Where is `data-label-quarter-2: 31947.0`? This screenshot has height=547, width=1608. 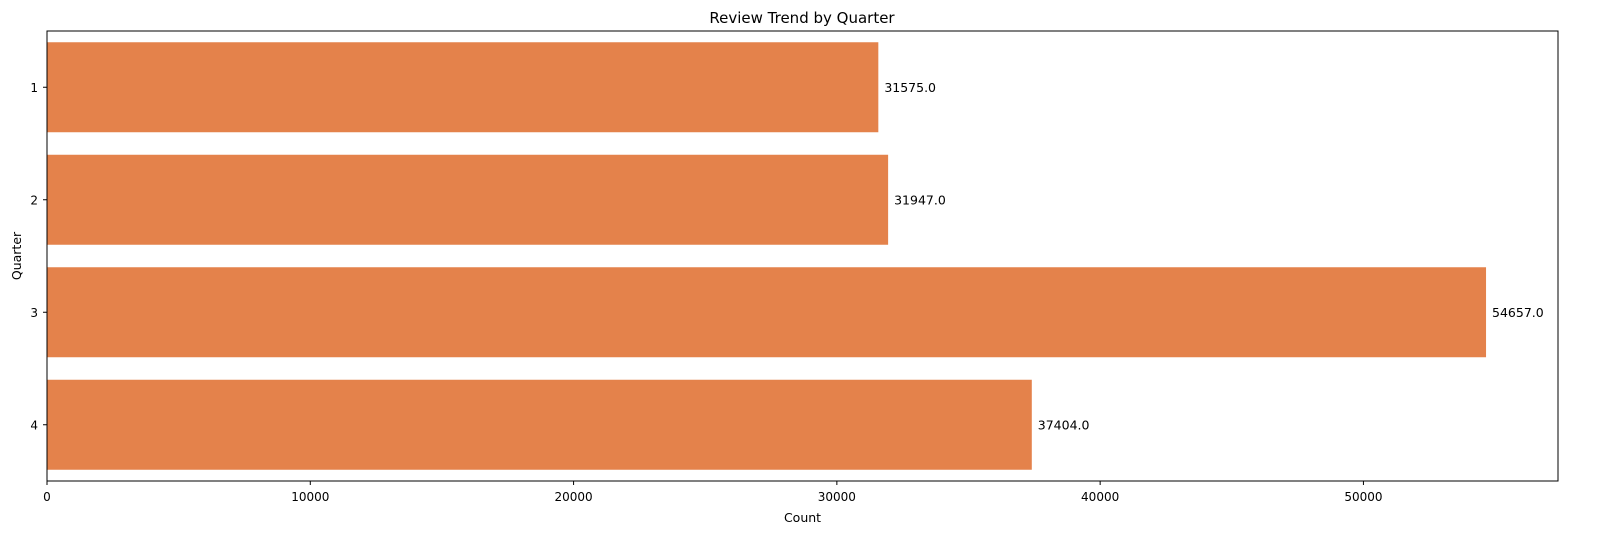
data-label-quarter-2: 31947.0 is located at coordinates (920, 199).